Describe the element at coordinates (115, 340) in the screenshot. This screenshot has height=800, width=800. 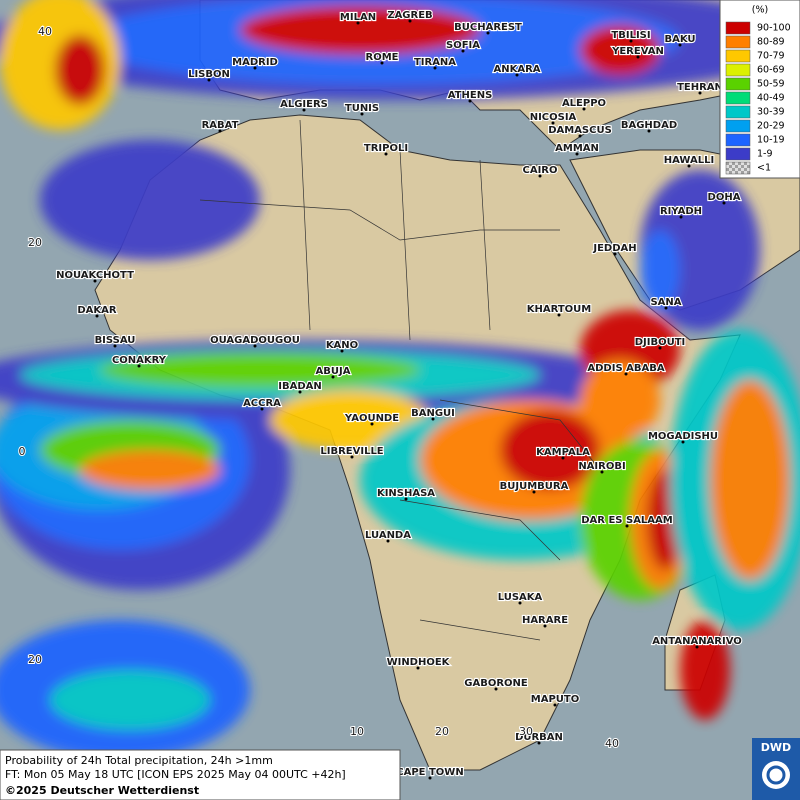
I see `city-label: BISSAU` at that location.